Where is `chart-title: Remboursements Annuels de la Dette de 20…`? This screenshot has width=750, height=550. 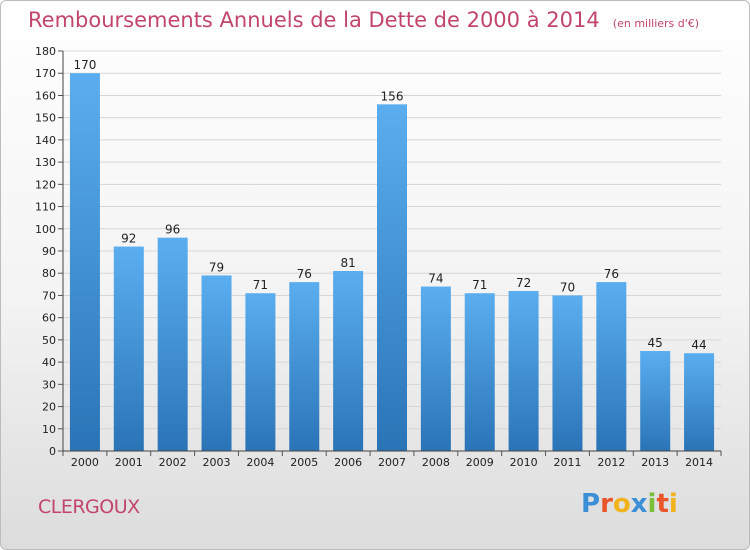
chart-title: Remboursements Annuels de la Dette de 20… is located at coordinates (314, 20).